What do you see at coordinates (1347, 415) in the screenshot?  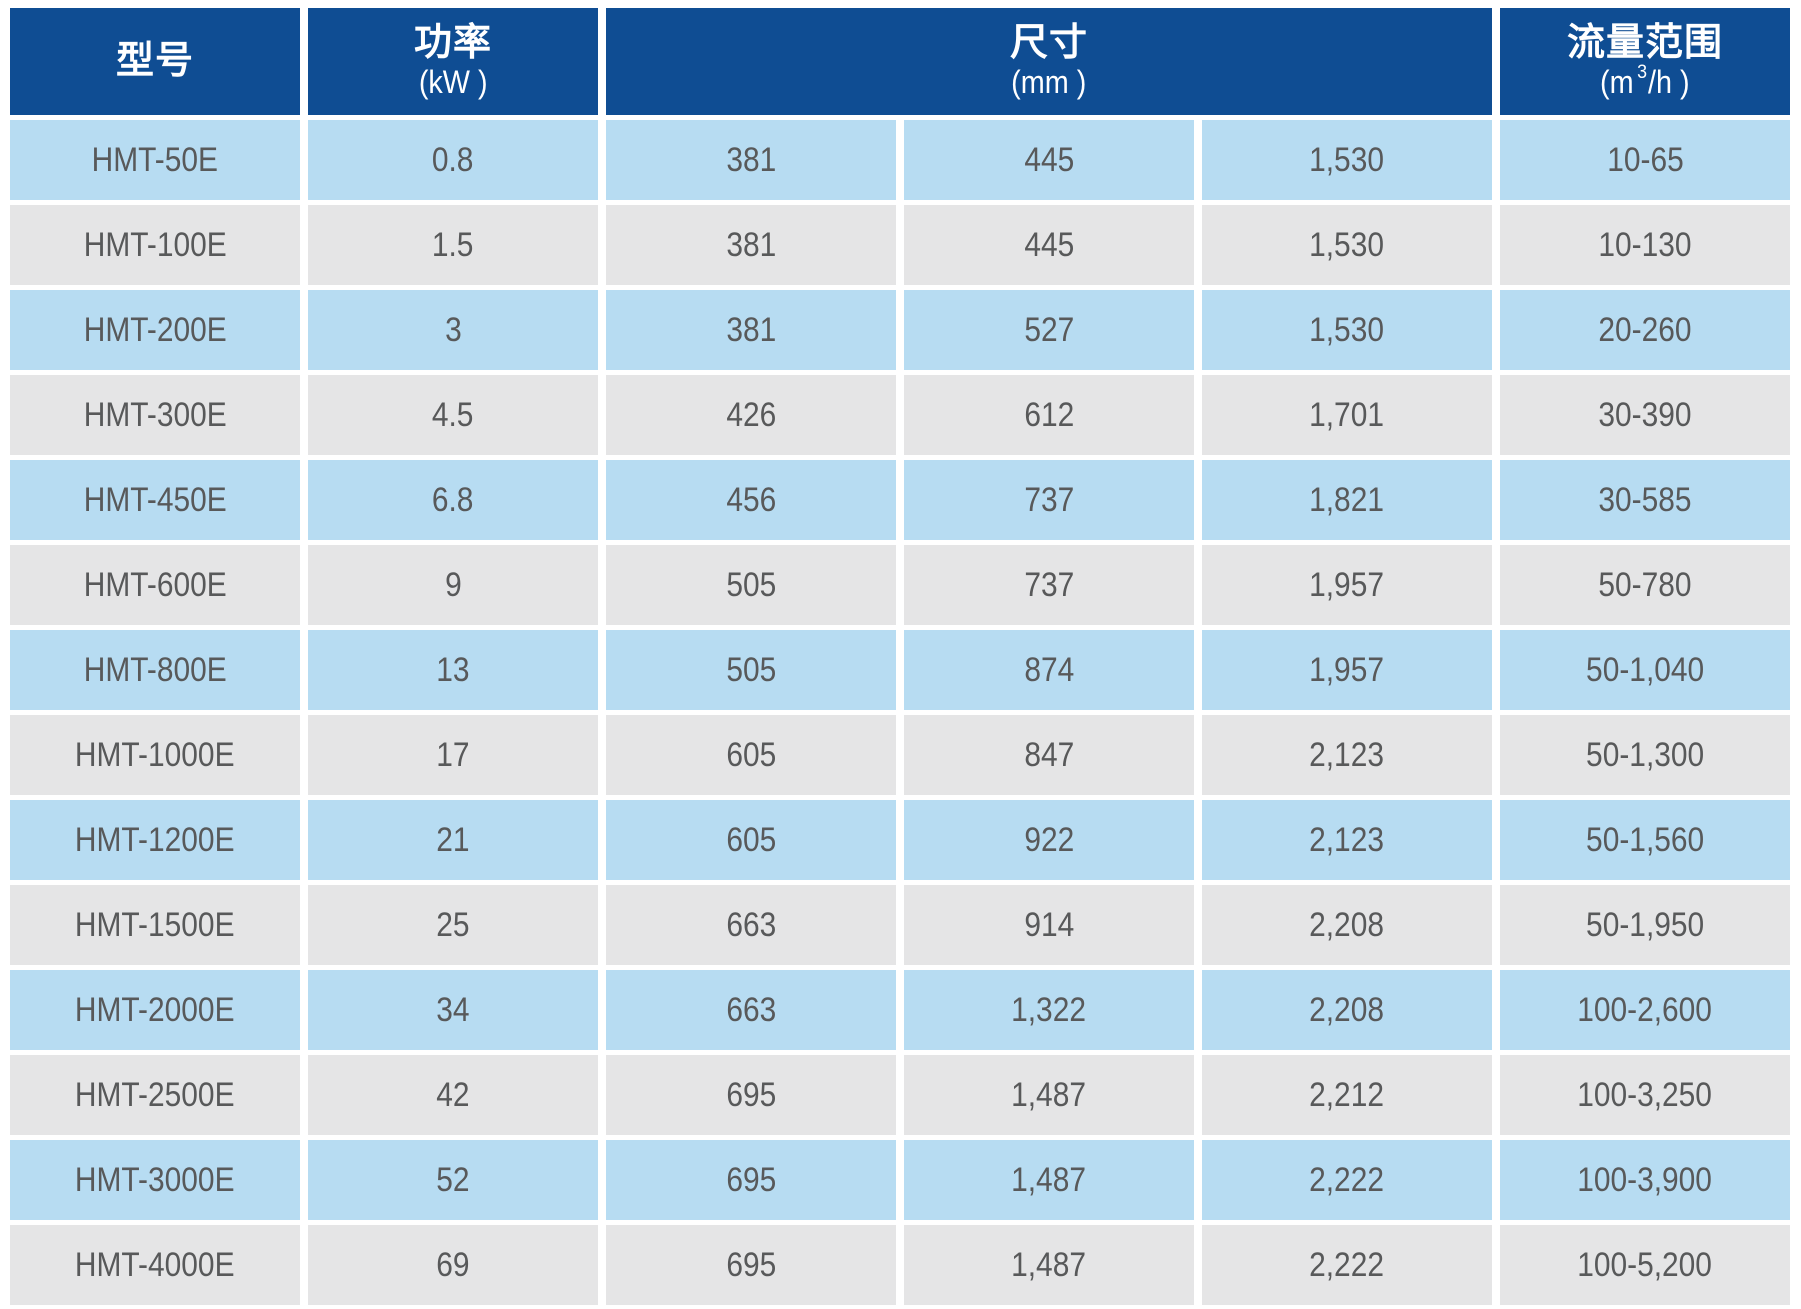 I see `cell-dim3: 1,701` at bounding box center [1347, 415].